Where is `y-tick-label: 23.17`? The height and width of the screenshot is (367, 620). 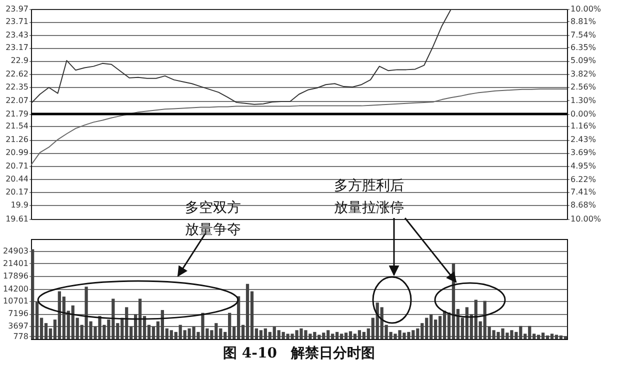
y-tick-label: 23.17 is located at coordinates (17, 47).